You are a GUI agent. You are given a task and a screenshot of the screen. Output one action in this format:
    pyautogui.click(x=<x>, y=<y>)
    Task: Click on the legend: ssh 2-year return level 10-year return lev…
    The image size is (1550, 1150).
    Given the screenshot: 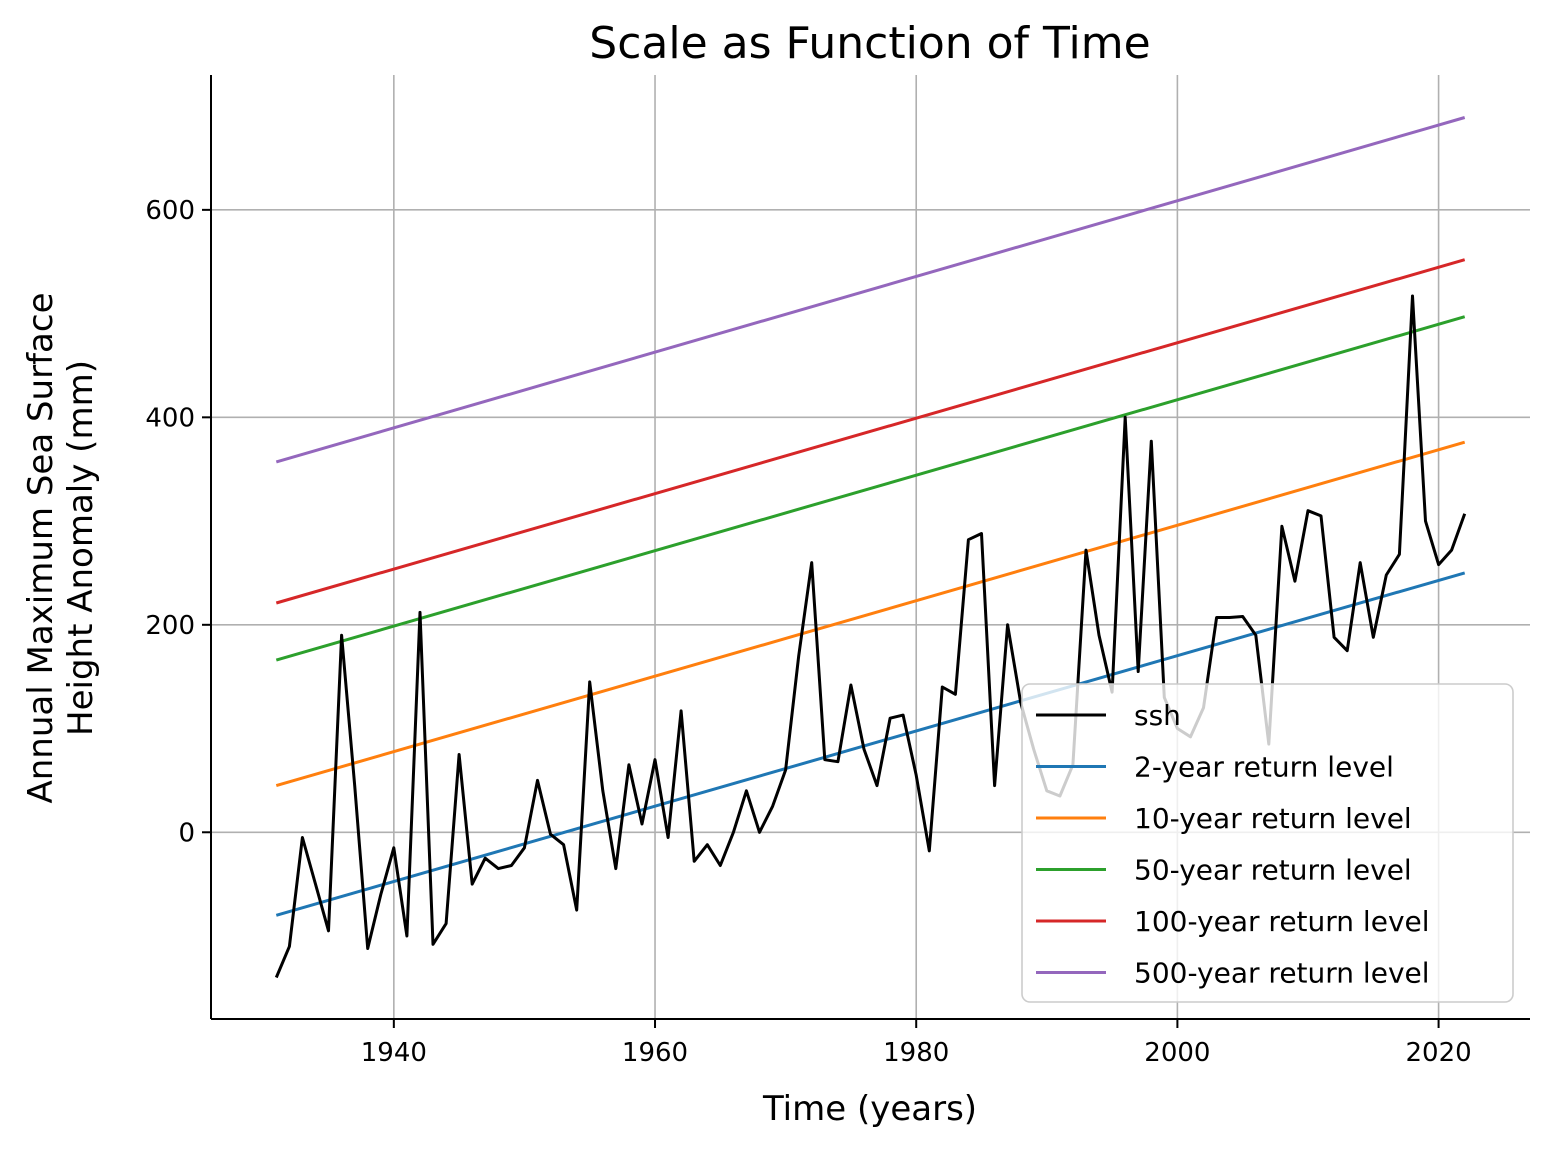 What is the action you would take?
    pyautogui.click(x=1267, y=843)
    